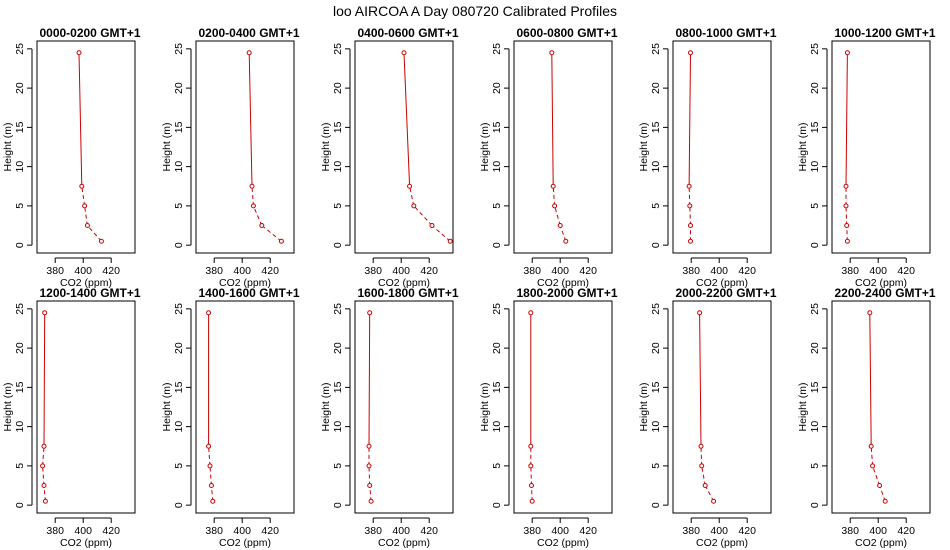  I want to click on panel-title: 0000-0200 GMT+1, so click(89, 33).